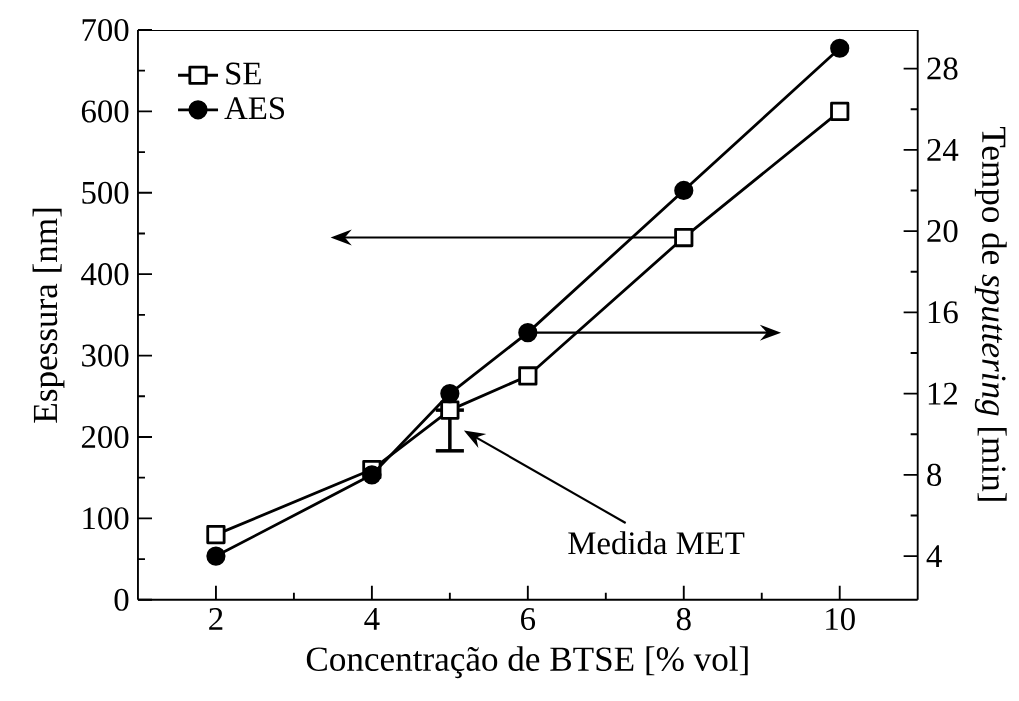 The image size is (1019, 701). What do you see at coordinates (683, 619) in the screenshot?
I see `x-tick-label: 8` at bounding box center [683, 619].